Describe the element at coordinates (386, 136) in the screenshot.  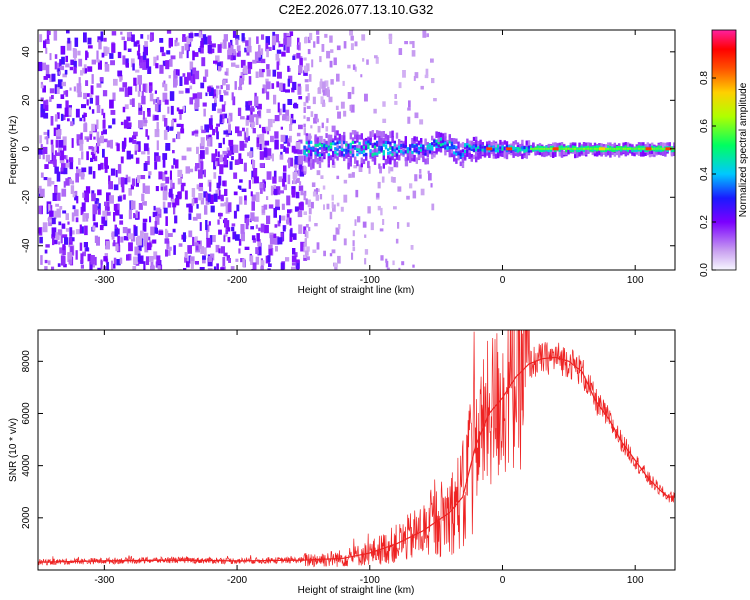
I see `heatmap-cell-1960` at that location.